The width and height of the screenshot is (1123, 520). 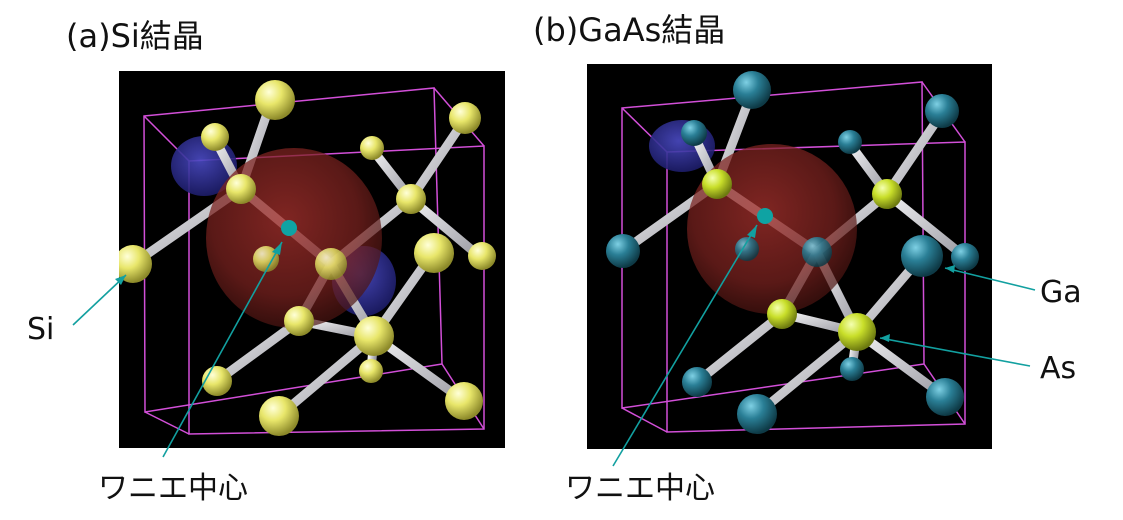 What do you see at coordinates (1061, 292) in the screenshot?
I see `ga-label: Ga` at bounding box center [1061, 292].